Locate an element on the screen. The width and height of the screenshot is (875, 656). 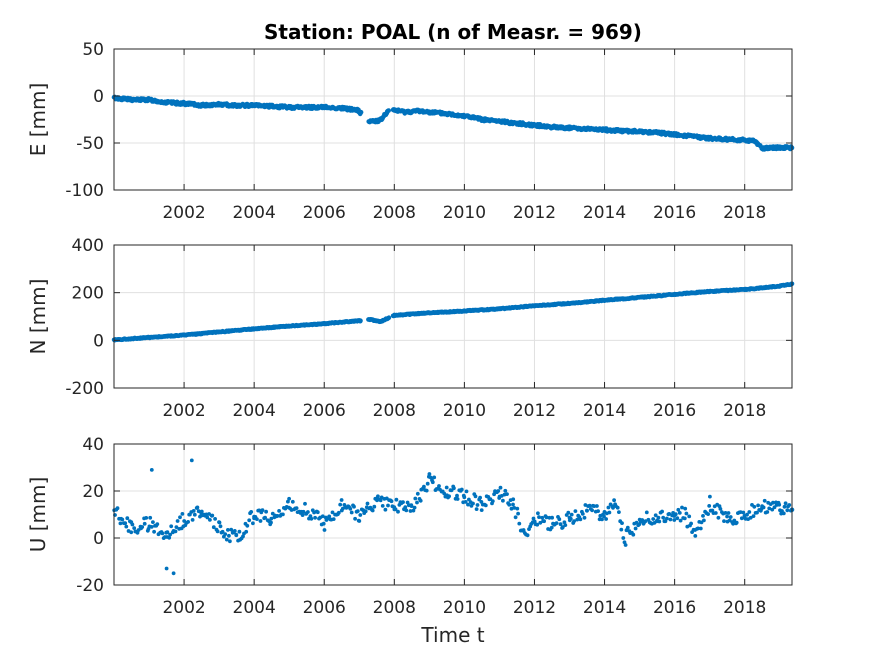
up-xtick-label: 2012 is located at coordinates (534, 608).